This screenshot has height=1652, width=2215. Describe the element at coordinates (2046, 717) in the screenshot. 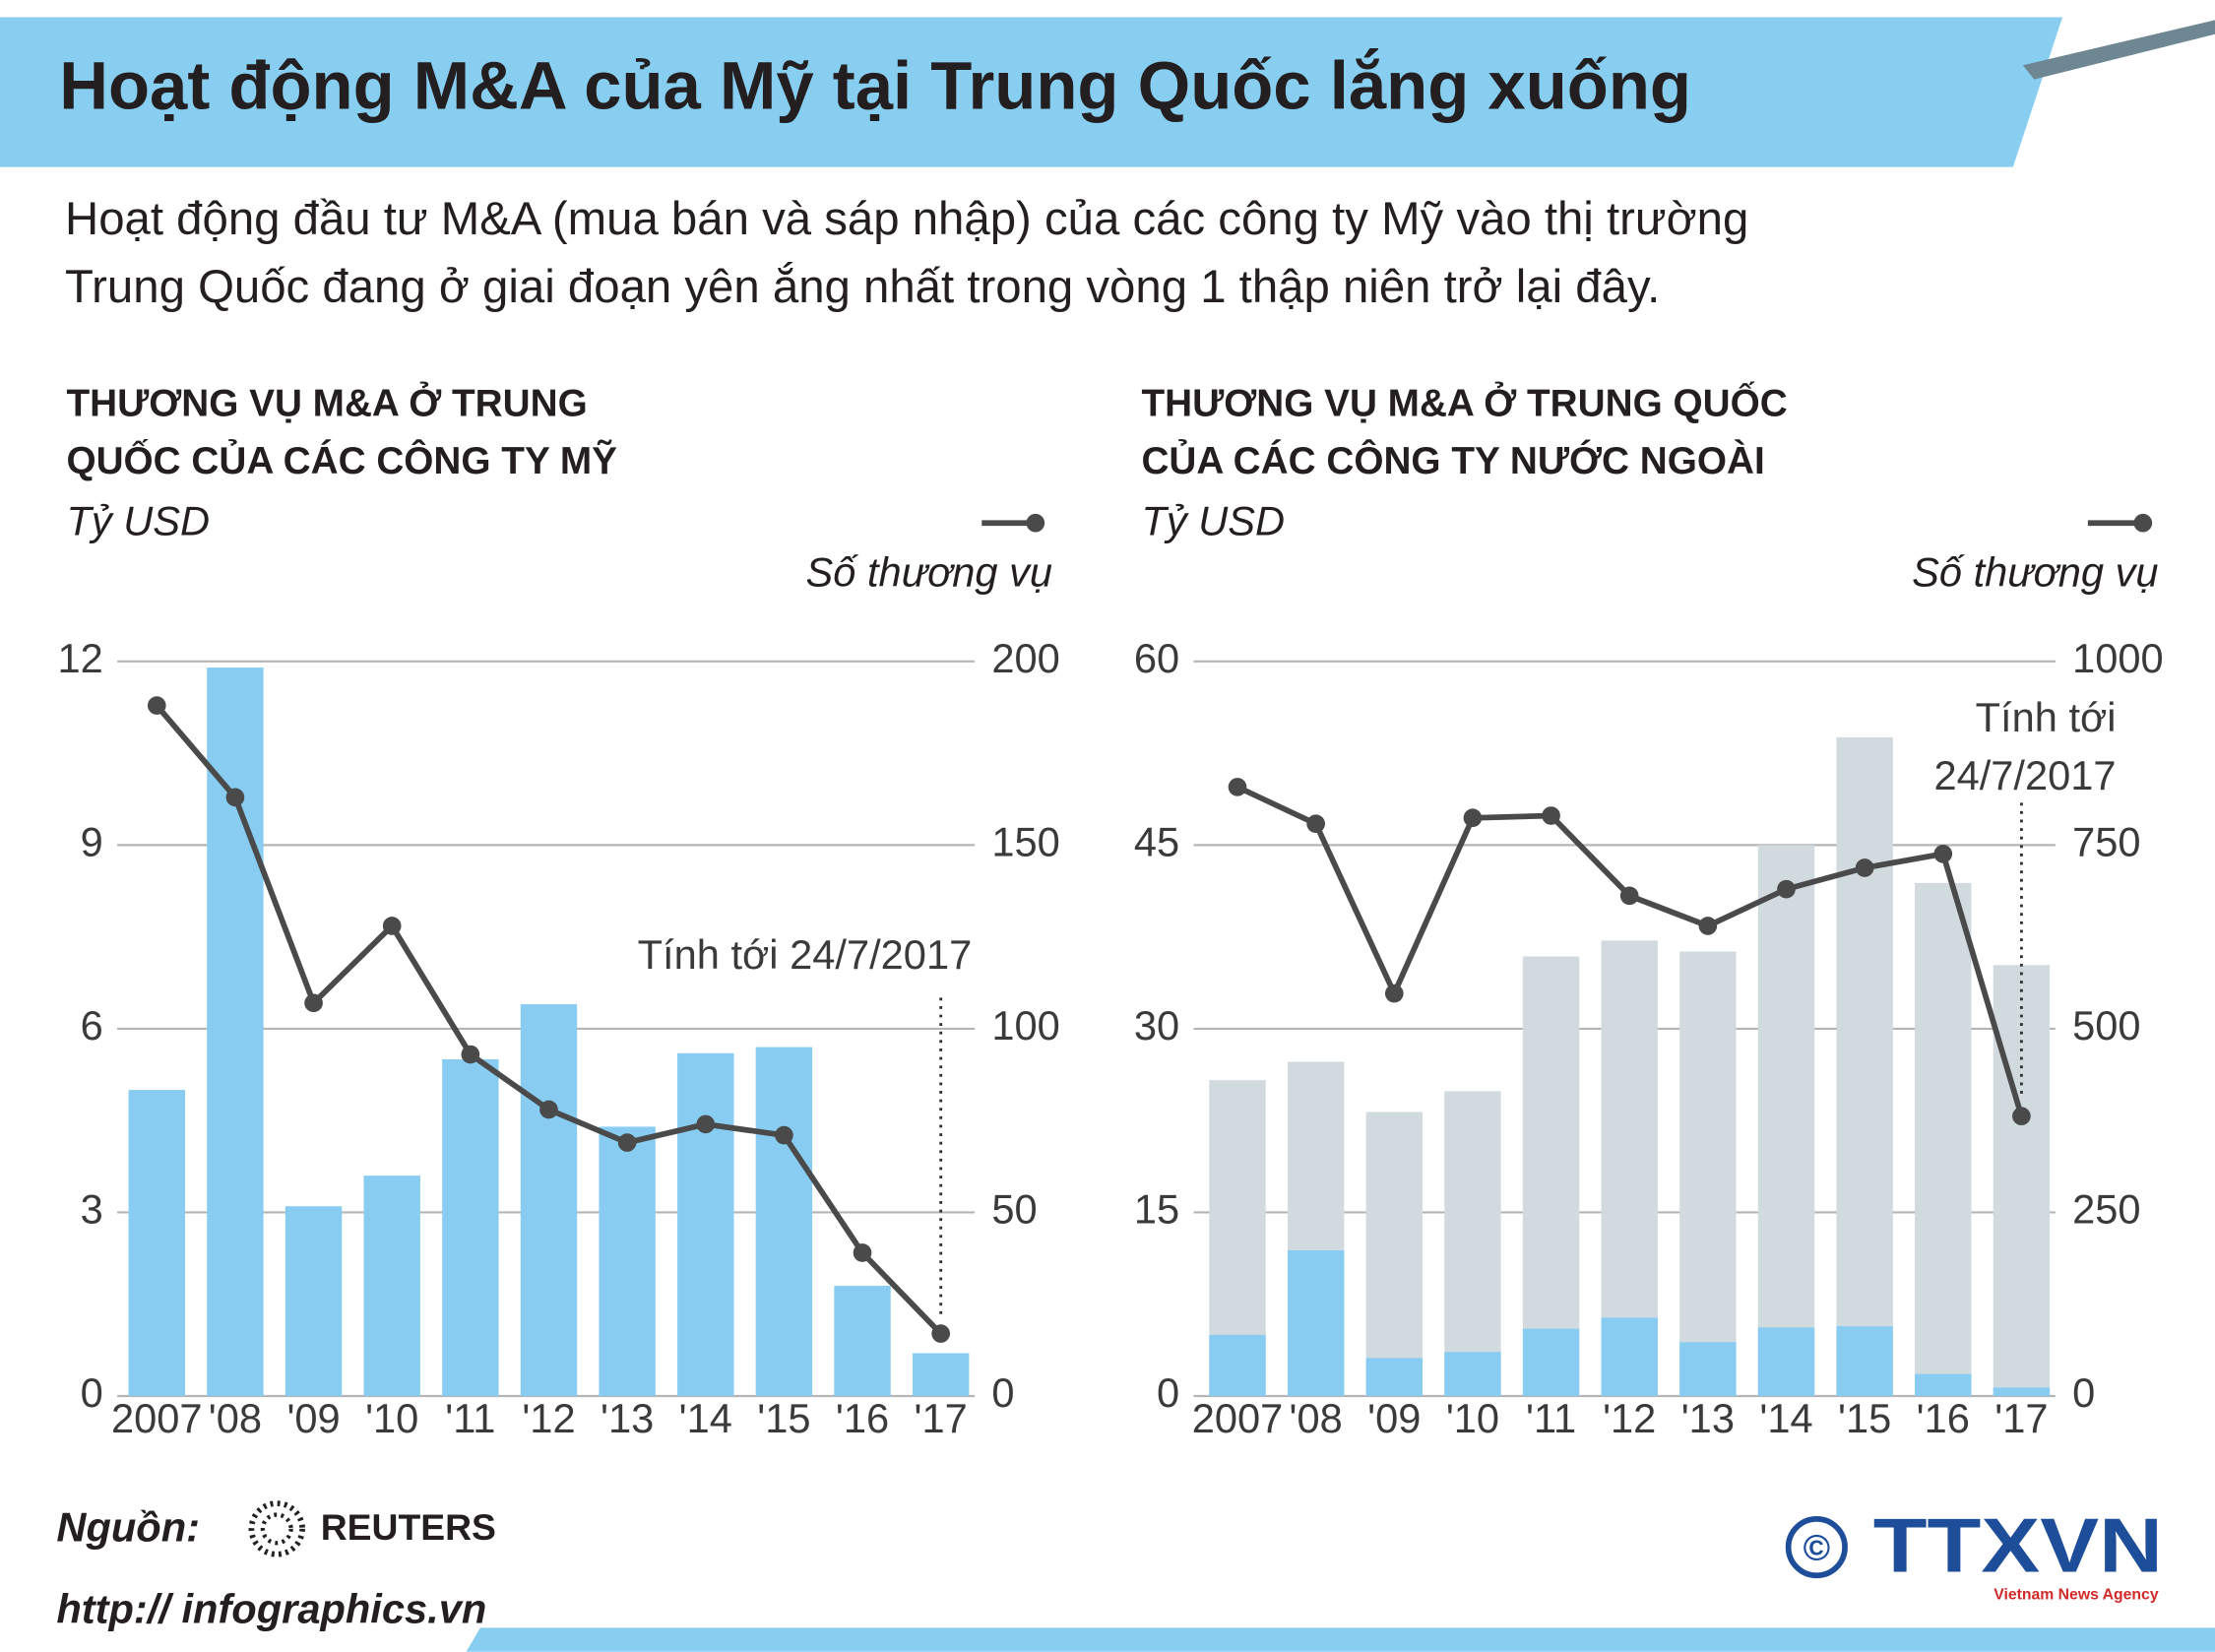

I see `annotation: Tính tới` at that location.